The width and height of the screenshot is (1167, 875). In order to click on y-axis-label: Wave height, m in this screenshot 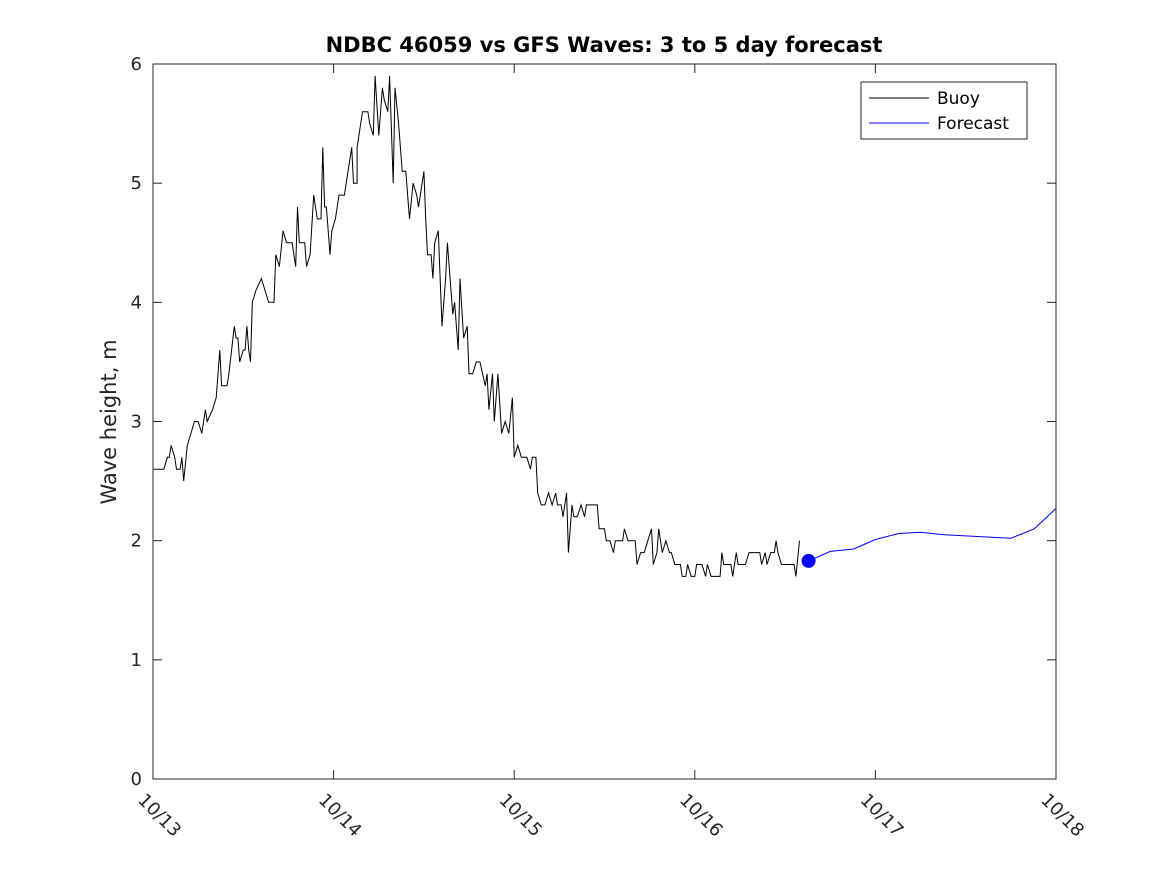, I will do `click(109, 421)`.